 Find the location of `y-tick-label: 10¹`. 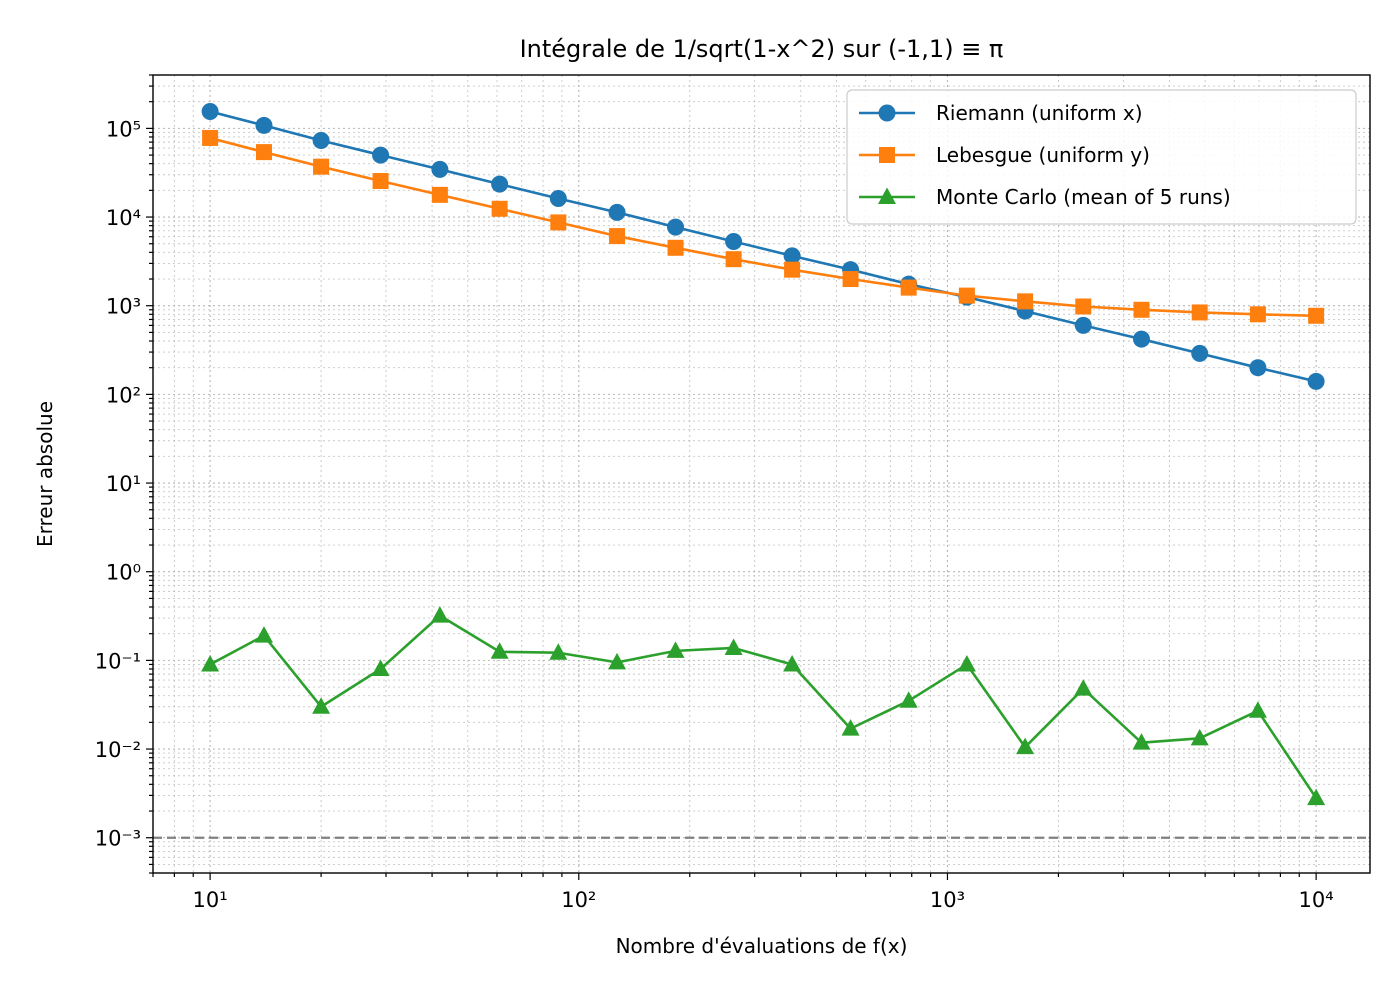

y-tick-label: 10¹ is located at coordinates (123, 484).